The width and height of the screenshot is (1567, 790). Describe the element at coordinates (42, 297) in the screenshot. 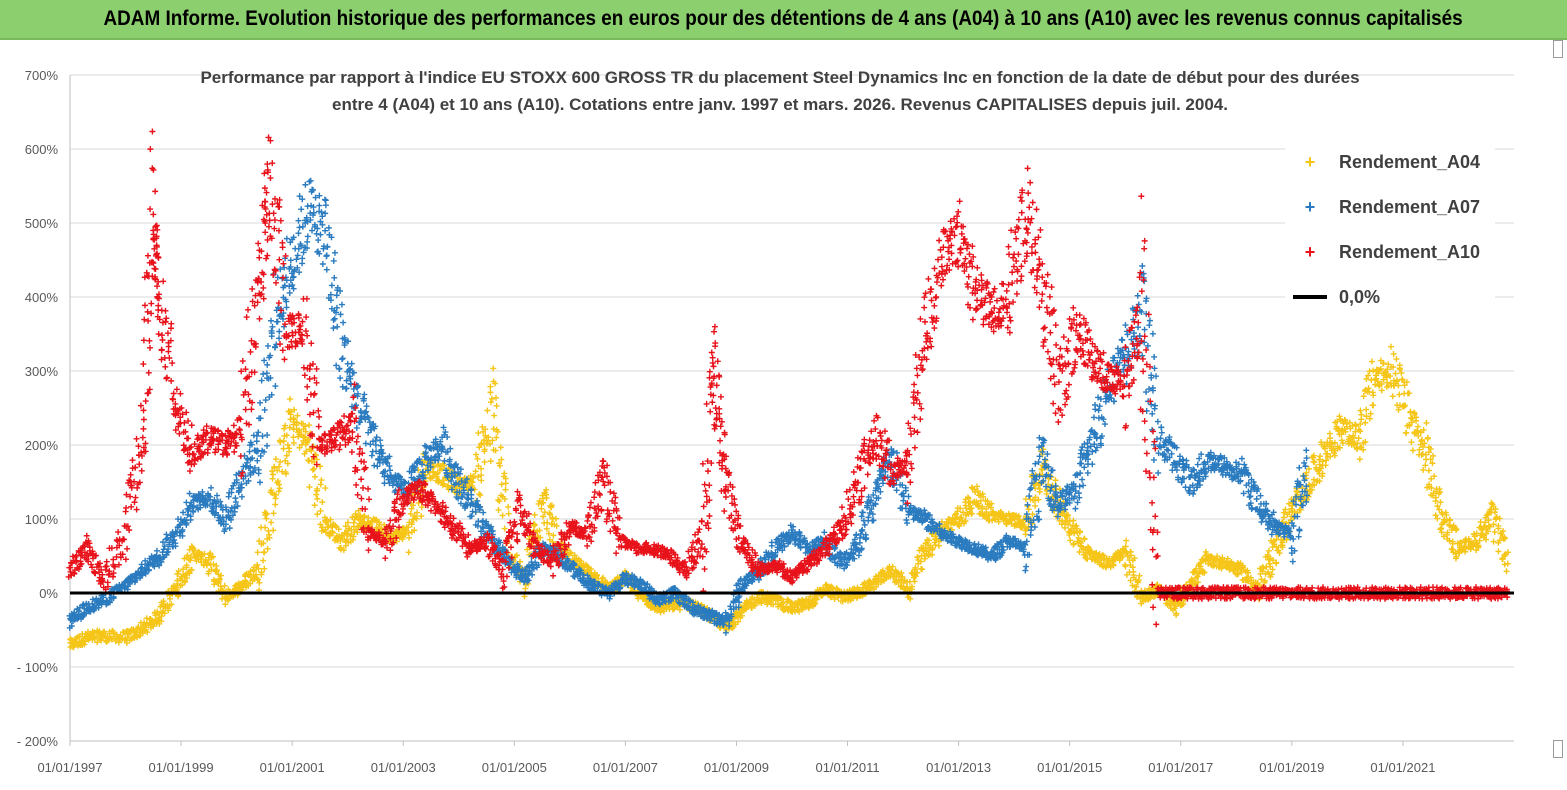

I see `y-tick-label: 400%` at that location.